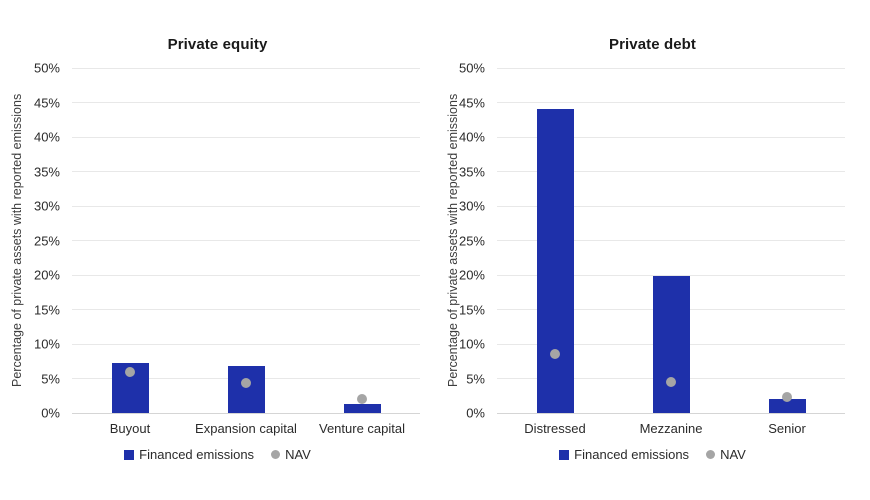 This screenshot has height=500, width=870. Describe the element at coordinates (555, 428) in the screenshot. I see `x-category-label: Distressed` at that location.